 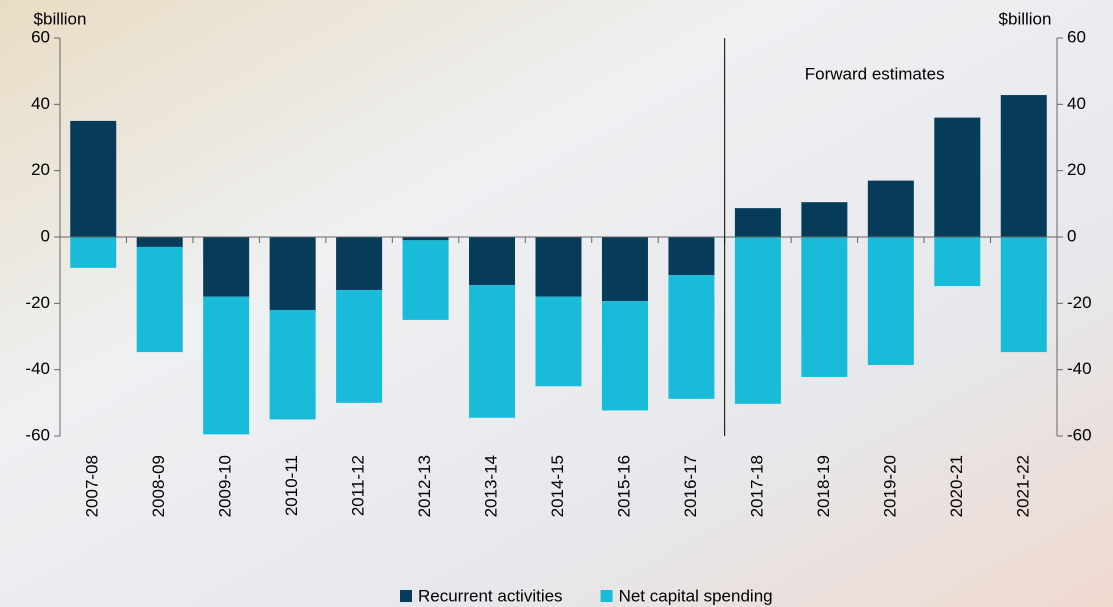 I want to click on legend-label: Recurrent activities, so click(x=490, y=595).